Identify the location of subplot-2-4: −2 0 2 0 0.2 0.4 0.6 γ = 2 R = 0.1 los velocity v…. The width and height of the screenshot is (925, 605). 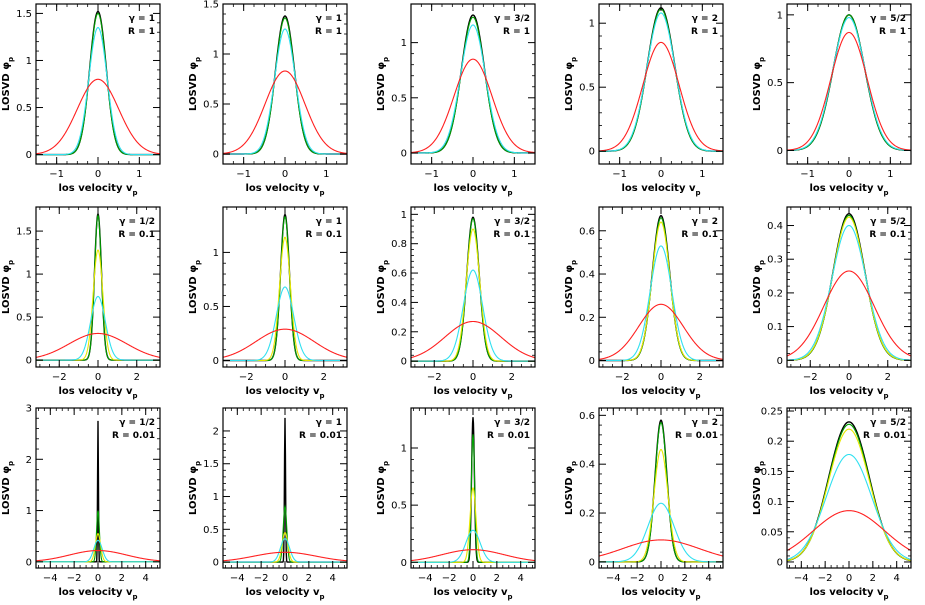
(644, 303).